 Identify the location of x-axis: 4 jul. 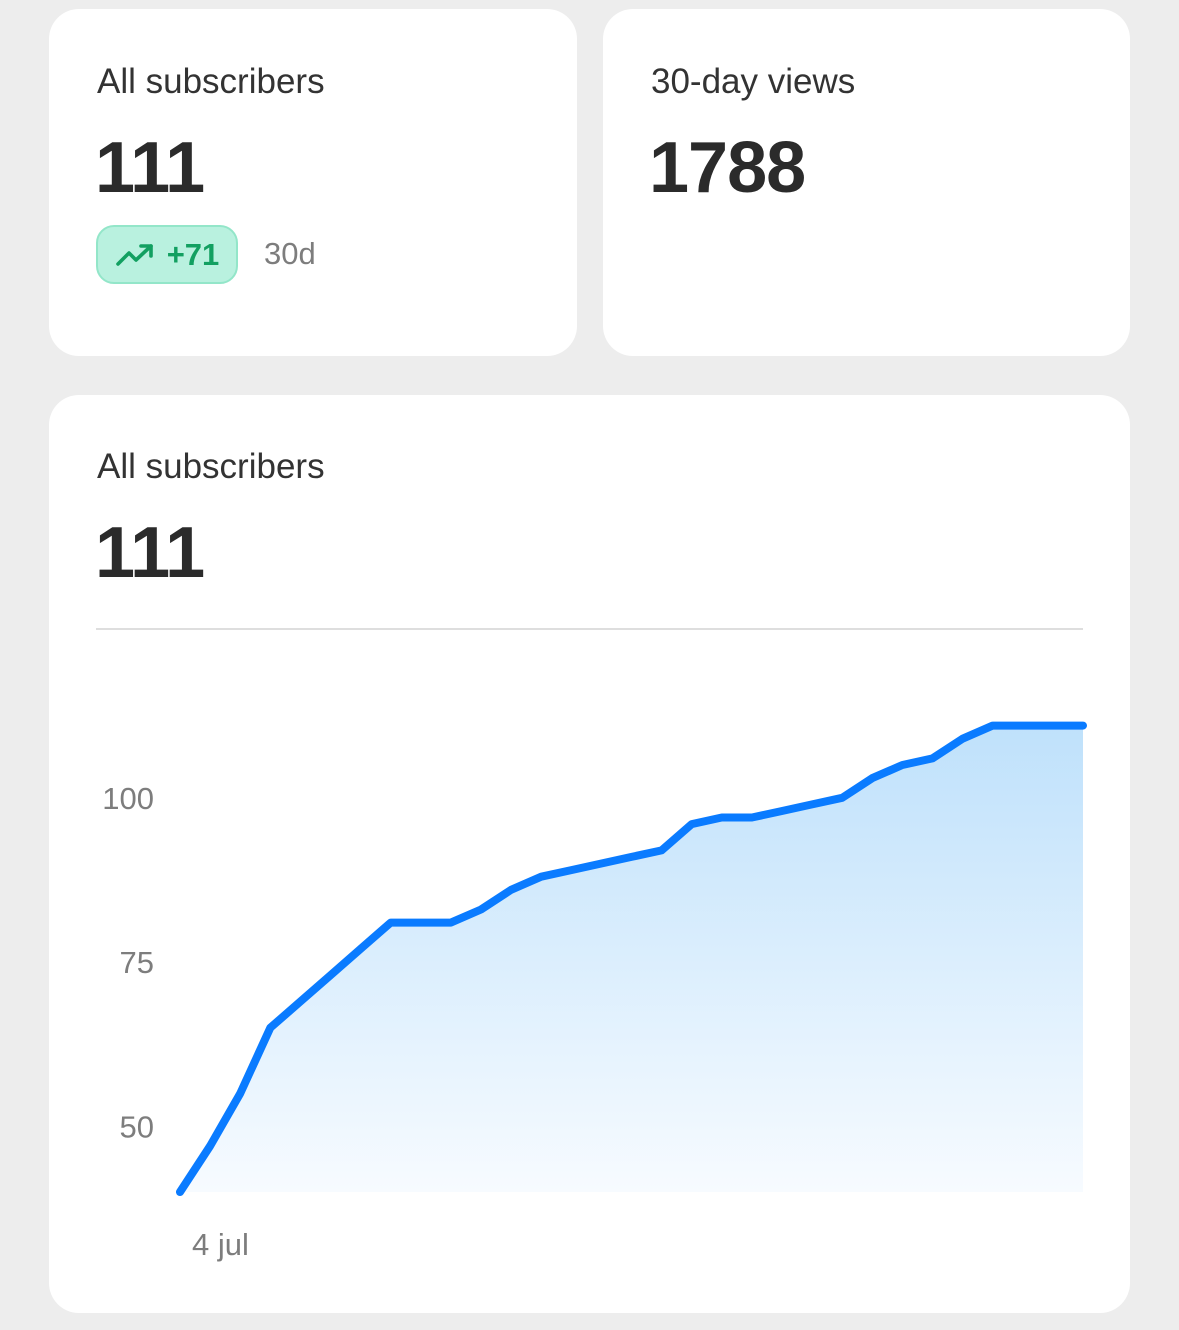
(220, 1244).